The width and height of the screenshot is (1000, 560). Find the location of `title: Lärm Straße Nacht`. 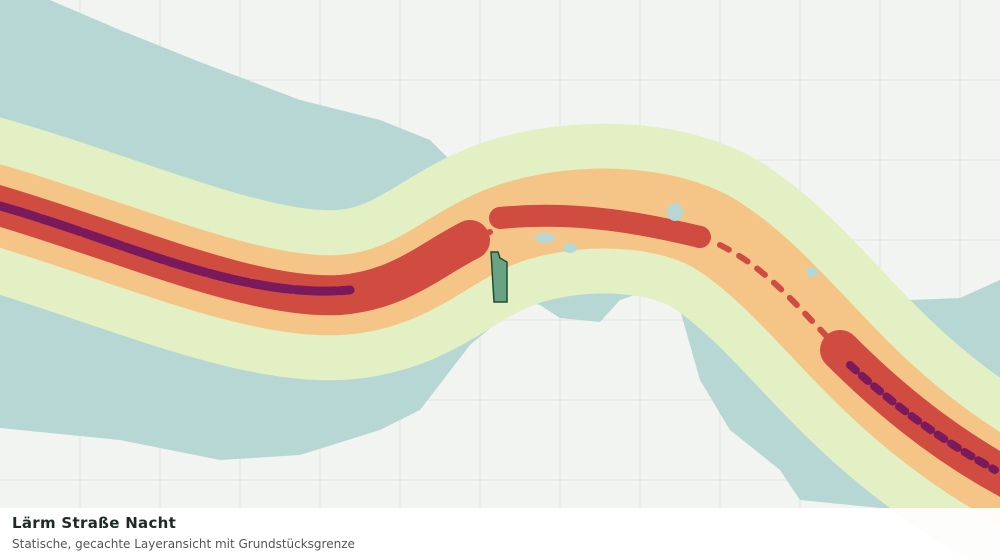

title: Lärm Straße Nacht is located at coordinates (94, 523).